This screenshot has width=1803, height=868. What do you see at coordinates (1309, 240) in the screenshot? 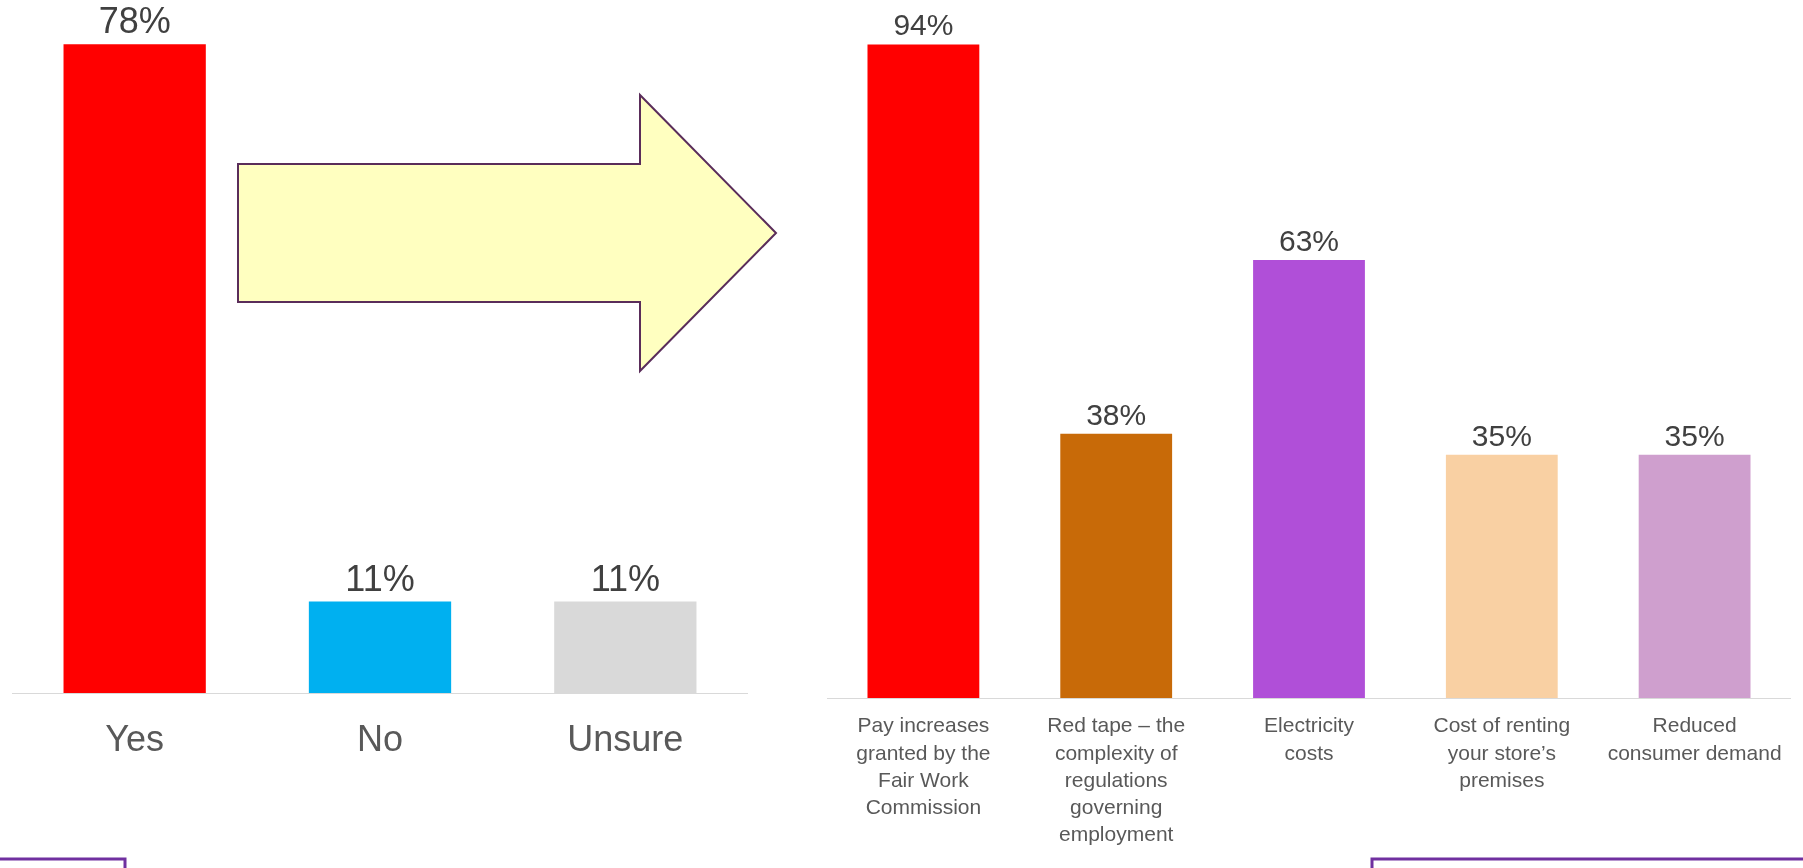
I see `data-label: 63%` at bounding box center [1309, 240].